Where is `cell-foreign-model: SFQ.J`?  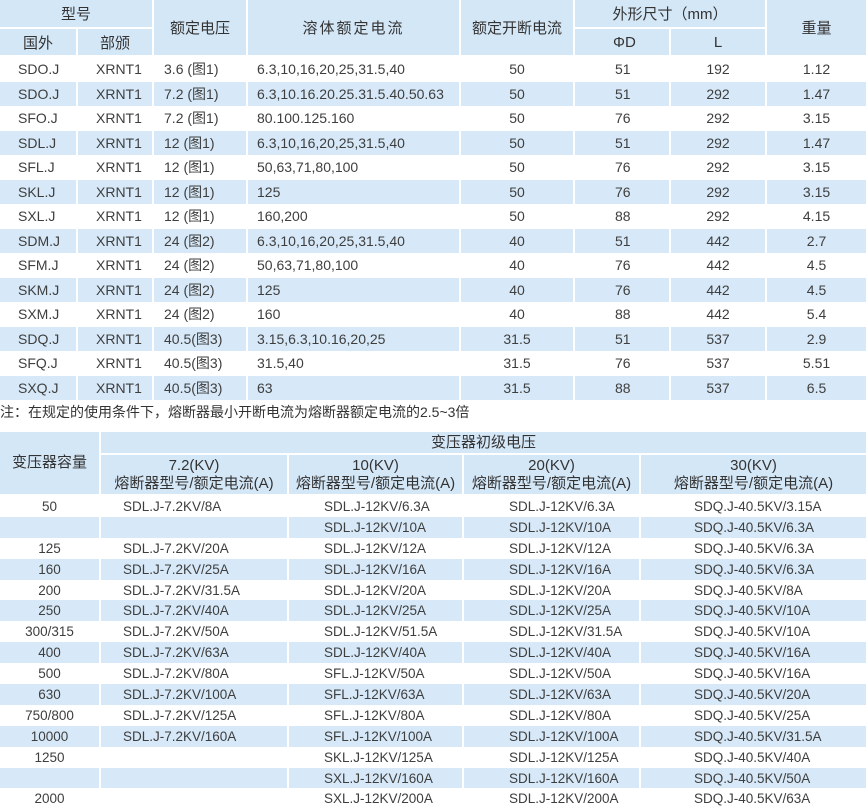 cell-foreign-model: SFQ.J is located at coordinates (39, 363).